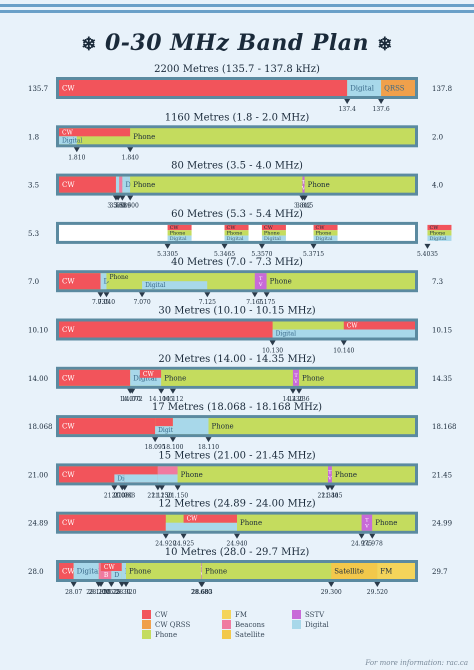  I want to click on segment-label: V, so click(295, 382).